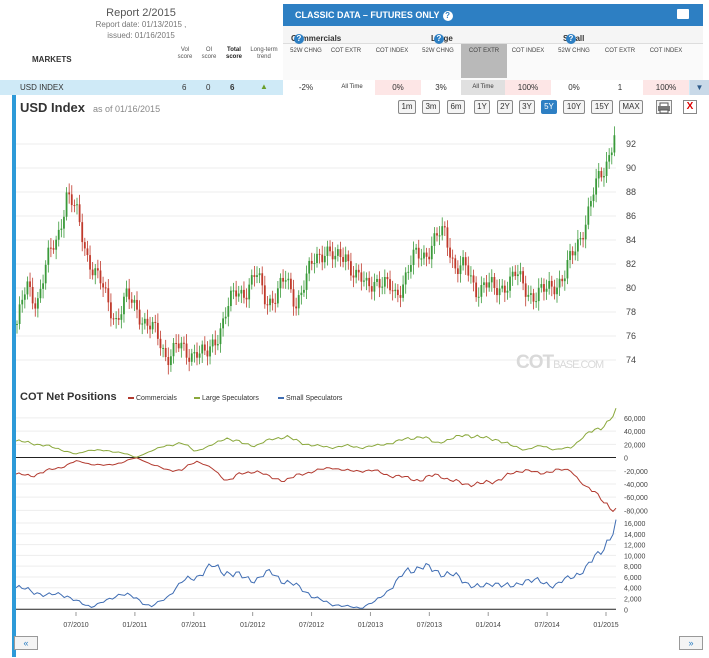 This screenshot has height=658, width=709. I want to click on range-1m: 1m, so click(407, 107).